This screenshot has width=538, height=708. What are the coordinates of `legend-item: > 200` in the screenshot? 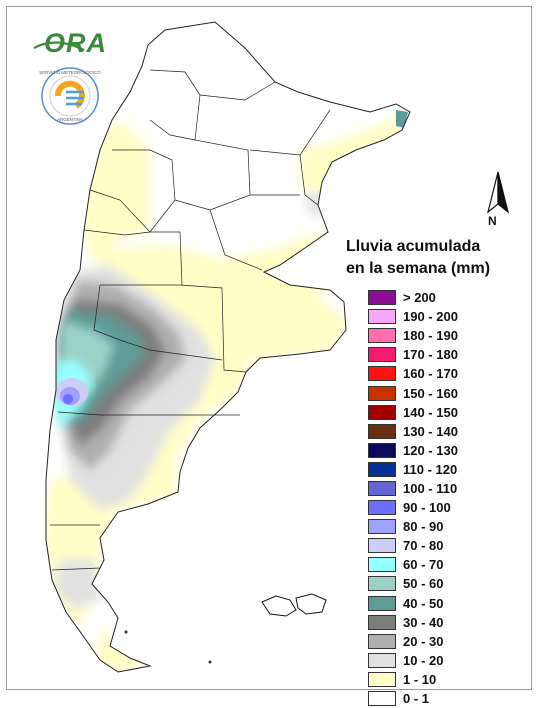 It's located at (443, 297).